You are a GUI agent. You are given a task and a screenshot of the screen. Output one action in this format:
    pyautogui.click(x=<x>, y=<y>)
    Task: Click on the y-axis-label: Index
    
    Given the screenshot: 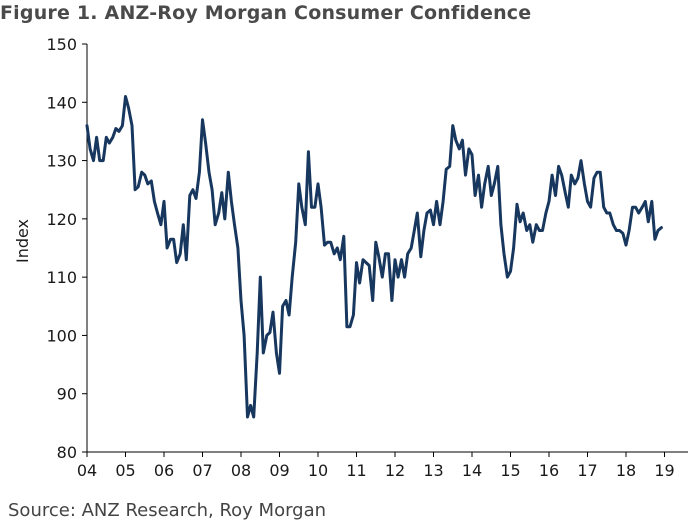 What is the action you would take?
    pyautogui.click(x=22, y=241)
    